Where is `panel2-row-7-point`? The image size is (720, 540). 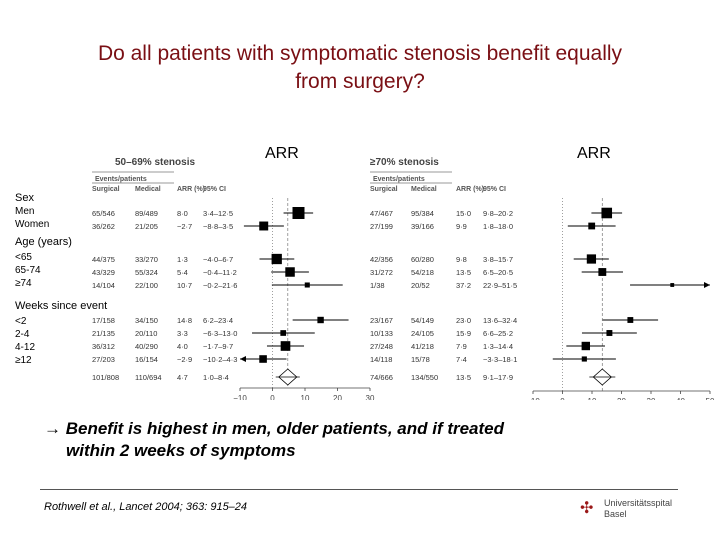
panel2-row-7-point is located at coordinates (586, 346).